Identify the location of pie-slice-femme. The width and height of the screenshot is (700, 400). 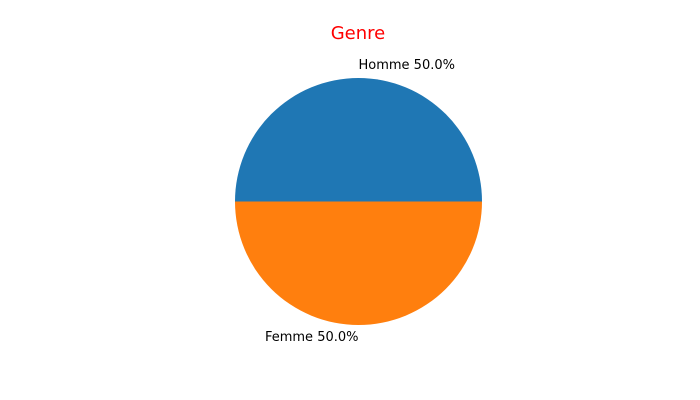
(358, 263).